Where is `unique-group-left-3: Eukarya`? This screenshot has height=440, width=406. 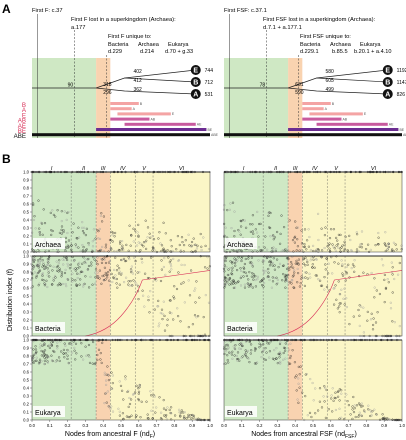
unique-group-left-3: Eukarya is located at coordinates (178, 45).